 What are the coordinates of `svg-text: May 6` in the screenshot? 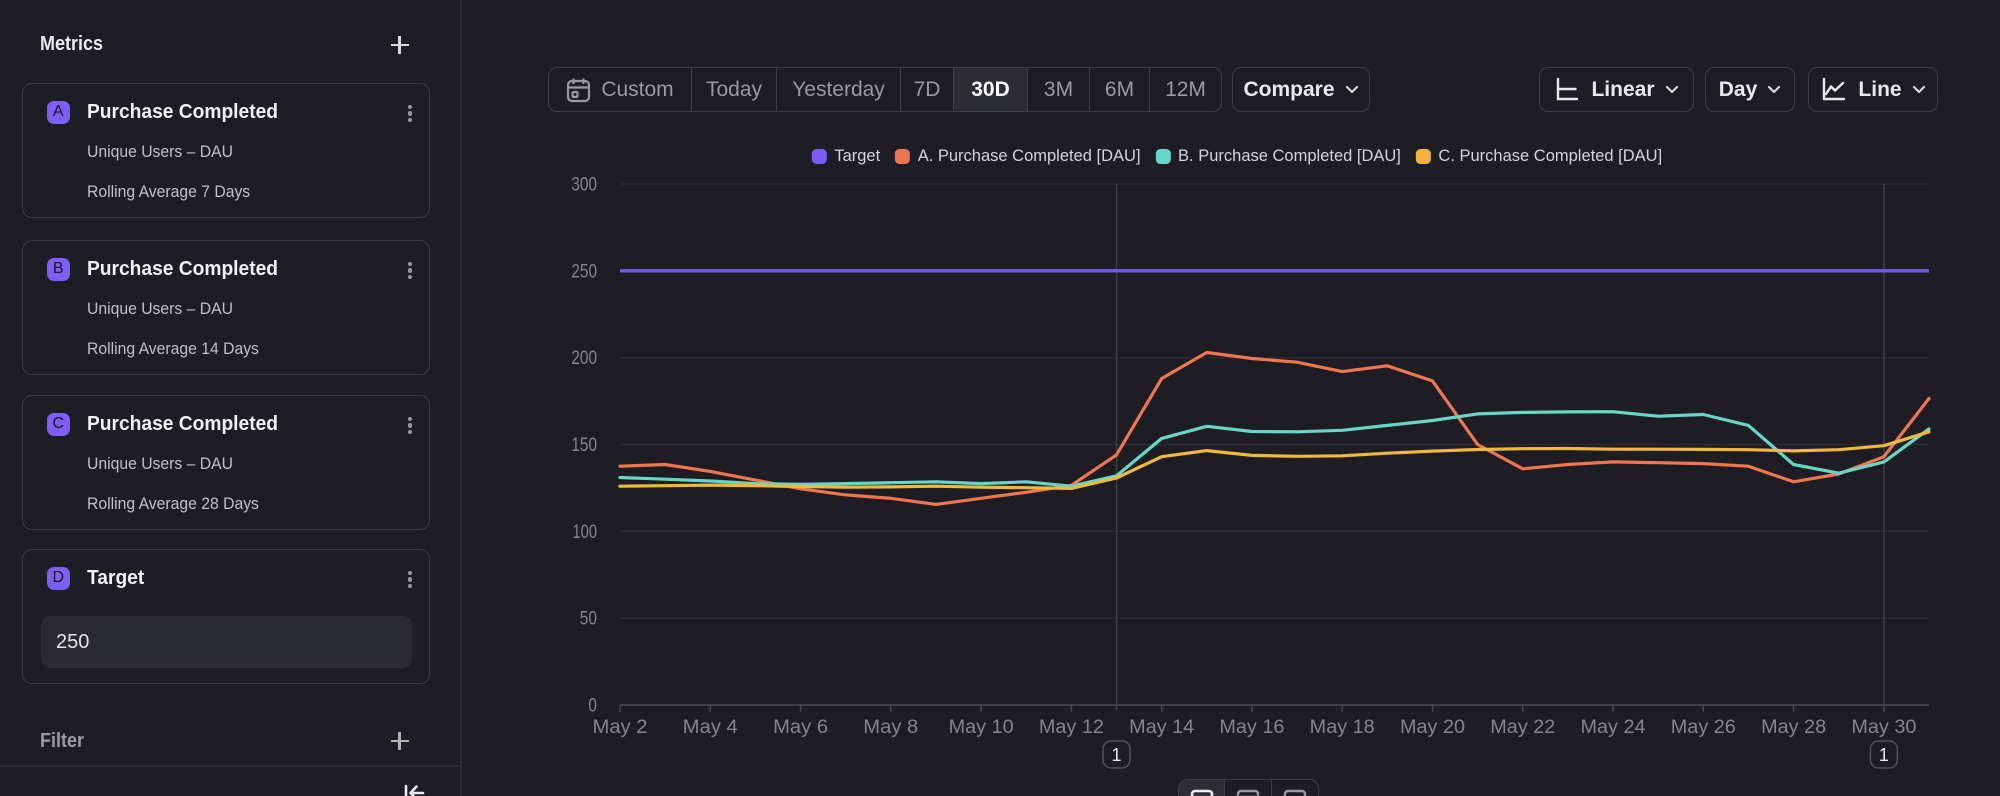 It's located at (800, 727).